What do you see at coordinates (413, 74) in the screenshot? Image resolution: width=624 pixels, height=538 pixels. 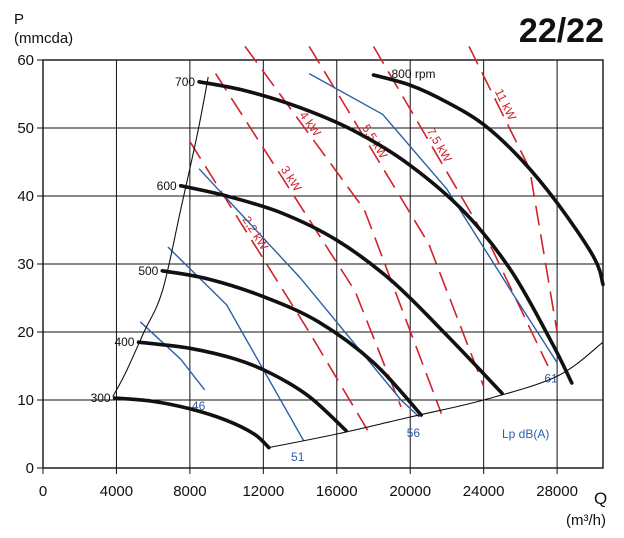 I see `rpm-label: 800 rpm` at bounding box center [413, 74].